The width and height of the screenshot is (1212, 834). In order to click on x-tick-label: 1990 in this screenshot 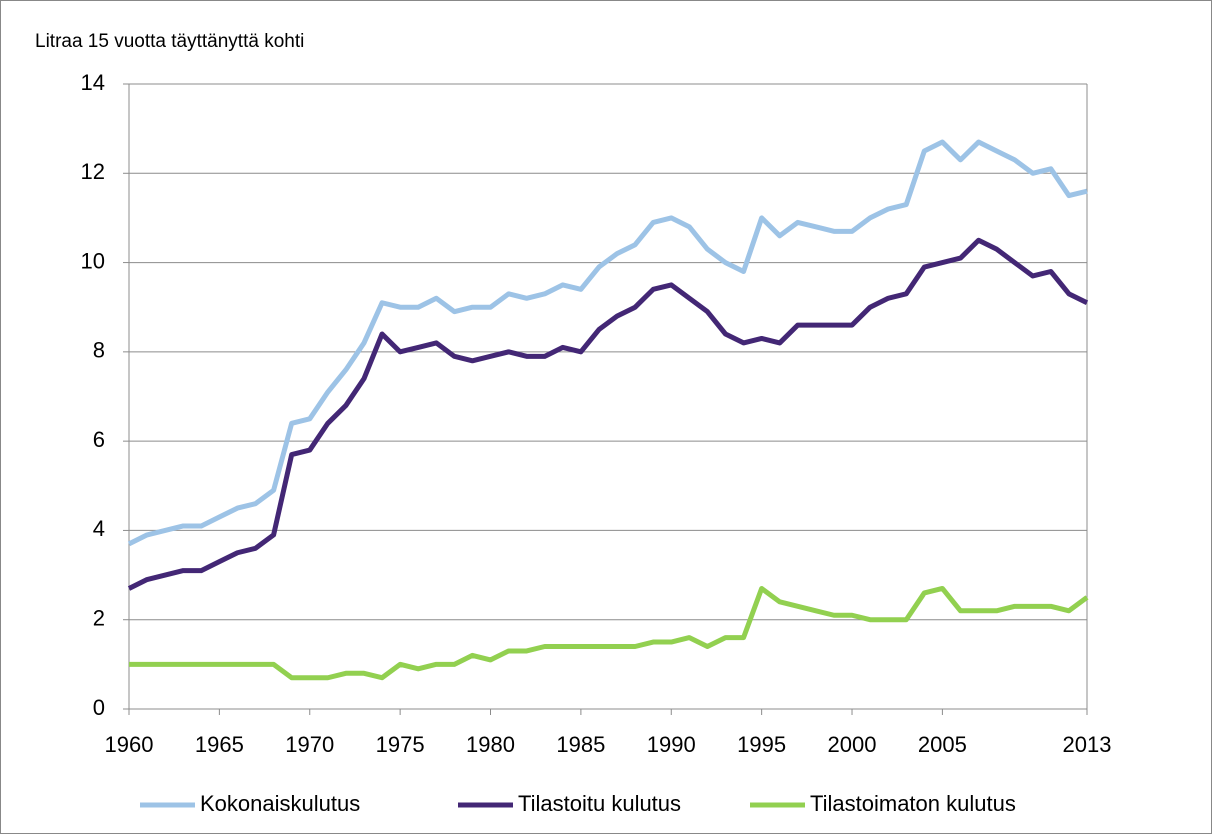, I will do `click(671, 744)`.